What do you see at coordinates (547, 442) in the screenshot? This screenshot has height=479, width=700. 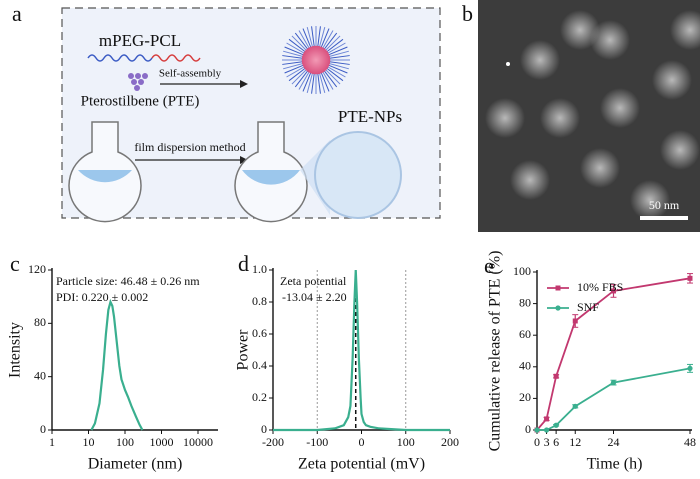 I see `x-tick-label: 3` at bounding box center [547, 442].